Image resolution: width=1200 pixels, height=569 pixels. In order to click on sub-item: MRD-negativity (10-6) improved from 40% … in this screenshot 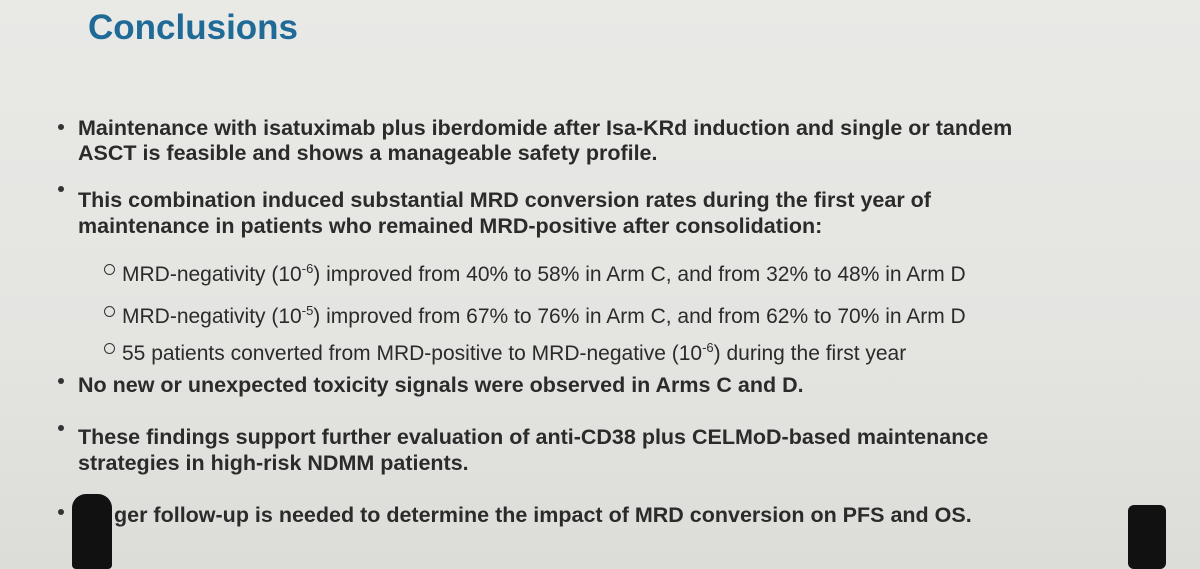, I will do `click(544, 272)`.